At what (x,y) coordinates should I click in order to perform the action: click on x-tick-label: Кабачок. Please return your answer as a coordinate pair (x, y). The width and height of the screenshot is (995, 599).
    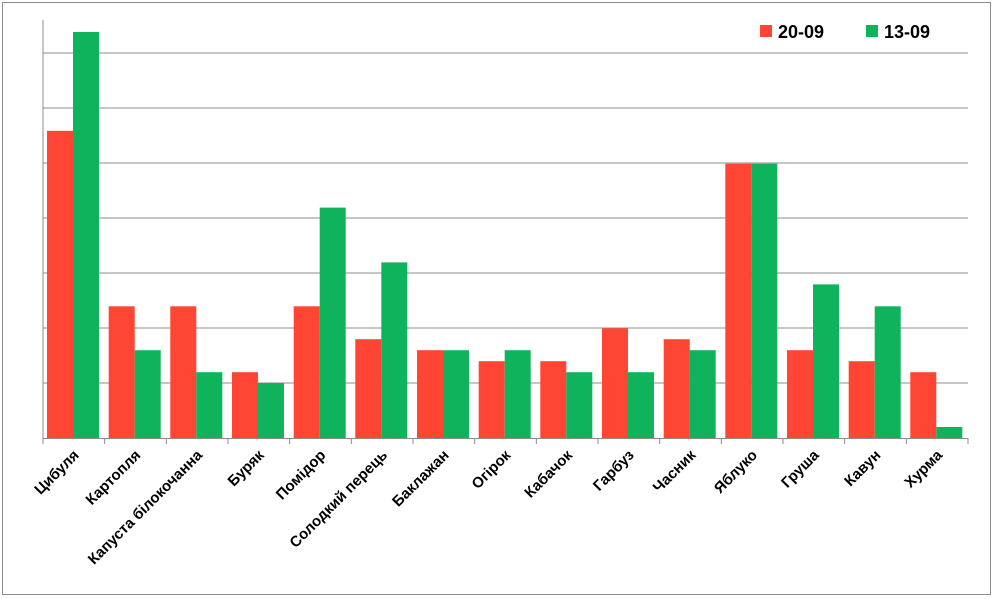
    Looking at the image, I should click on (548, 473).